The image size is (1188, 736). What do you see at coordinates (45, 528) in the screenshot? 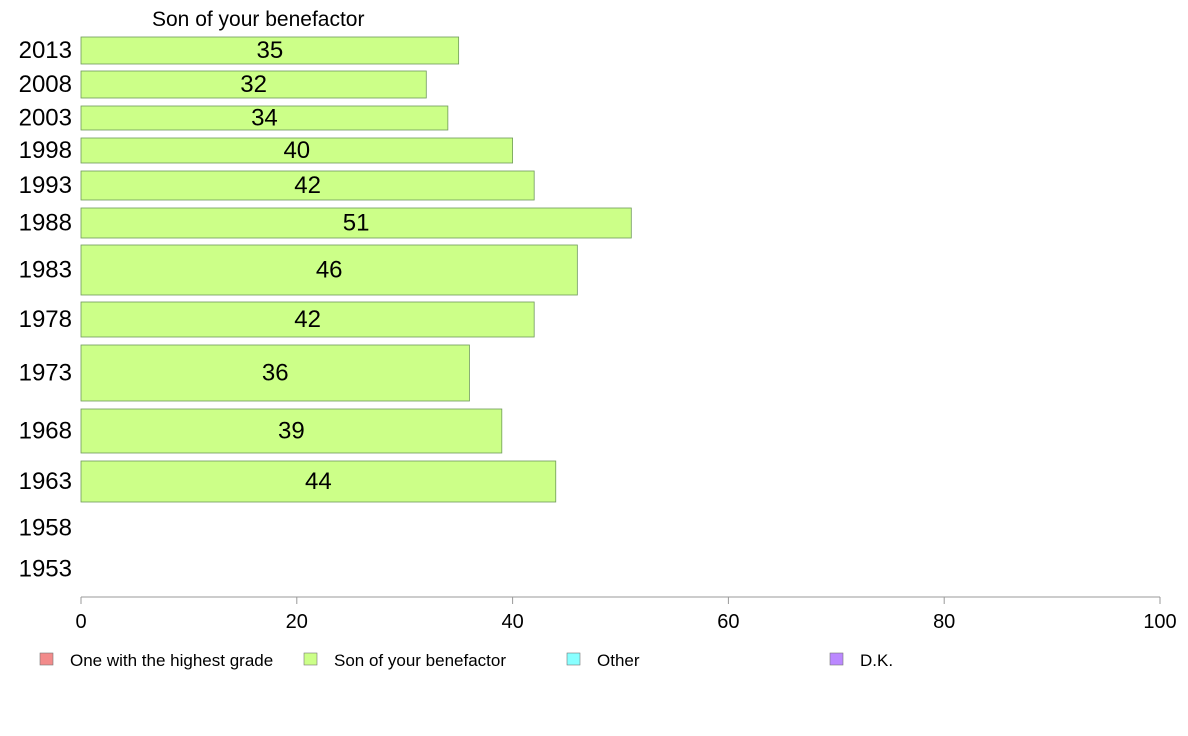
I see `y-tick-label: 1958` at bounding box center [45, 528].